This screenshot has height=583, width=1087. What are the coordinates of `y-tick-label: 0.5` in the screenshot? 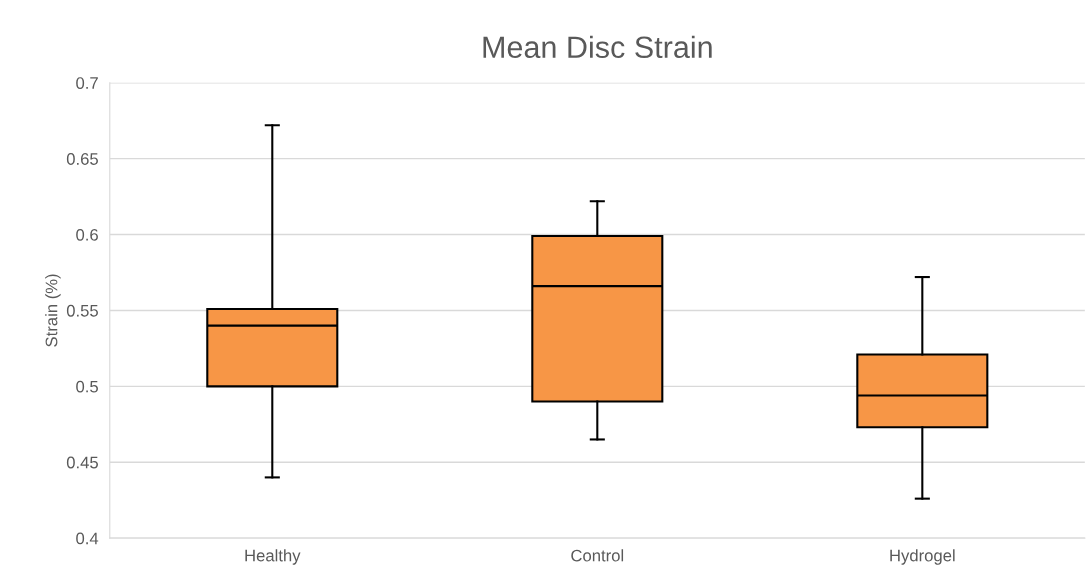 It's located at (87, 386).